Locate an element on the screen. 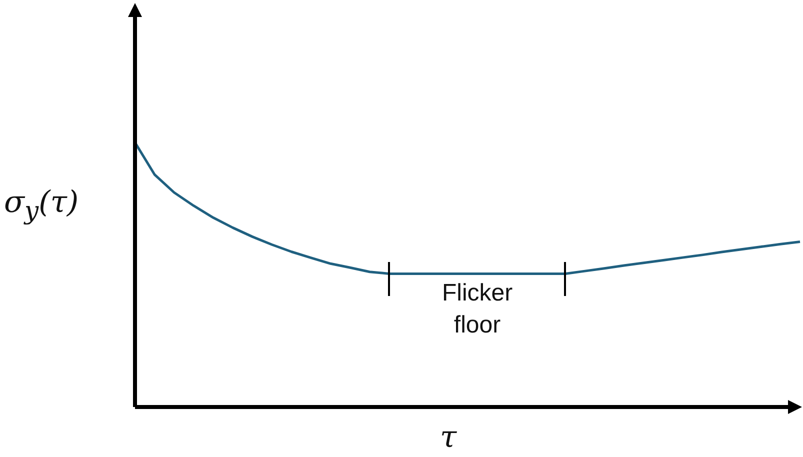 The width and height of the screenshot is (803, 457). y-axis-title: σ$_{y}$(τ) is located at coordinates (41, 205).